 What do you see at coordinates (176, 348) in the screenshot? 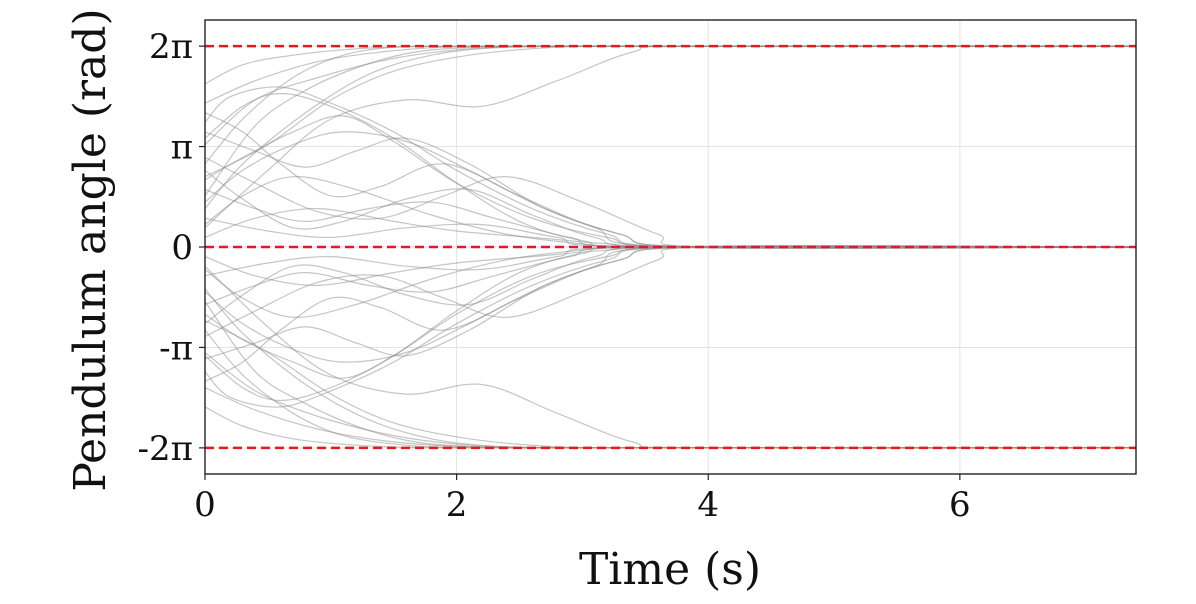
I see `y-tick-label: -π` at bounding box center [176, 348].